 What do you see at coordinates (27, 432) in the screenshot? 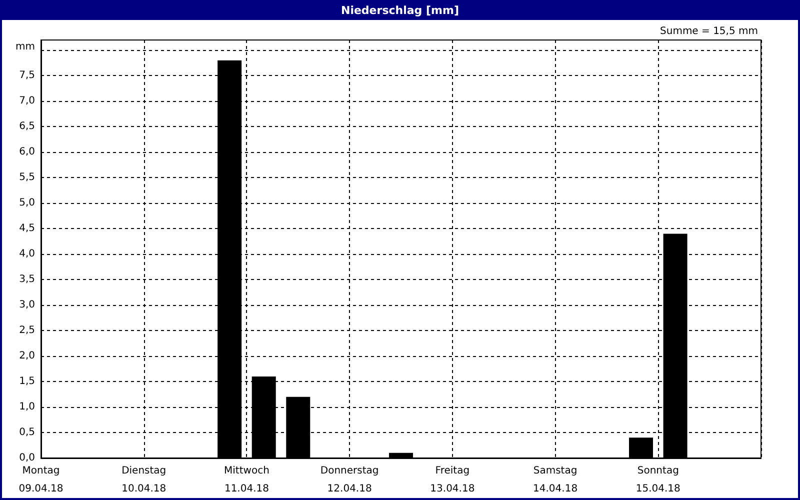
I see `y-tick-label: 0,5` at bounding box center [27, 432].